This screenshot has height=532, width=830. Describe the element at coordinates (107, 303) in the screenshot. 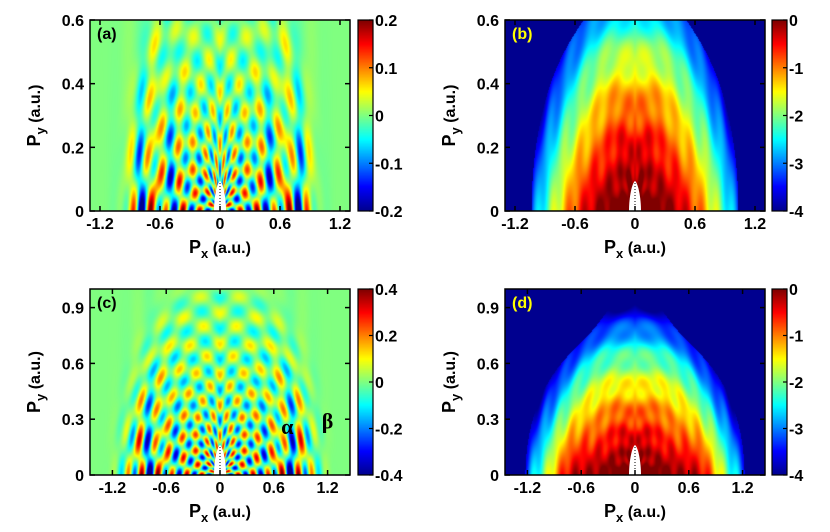

I see `panel-tag: (c)` at that location.